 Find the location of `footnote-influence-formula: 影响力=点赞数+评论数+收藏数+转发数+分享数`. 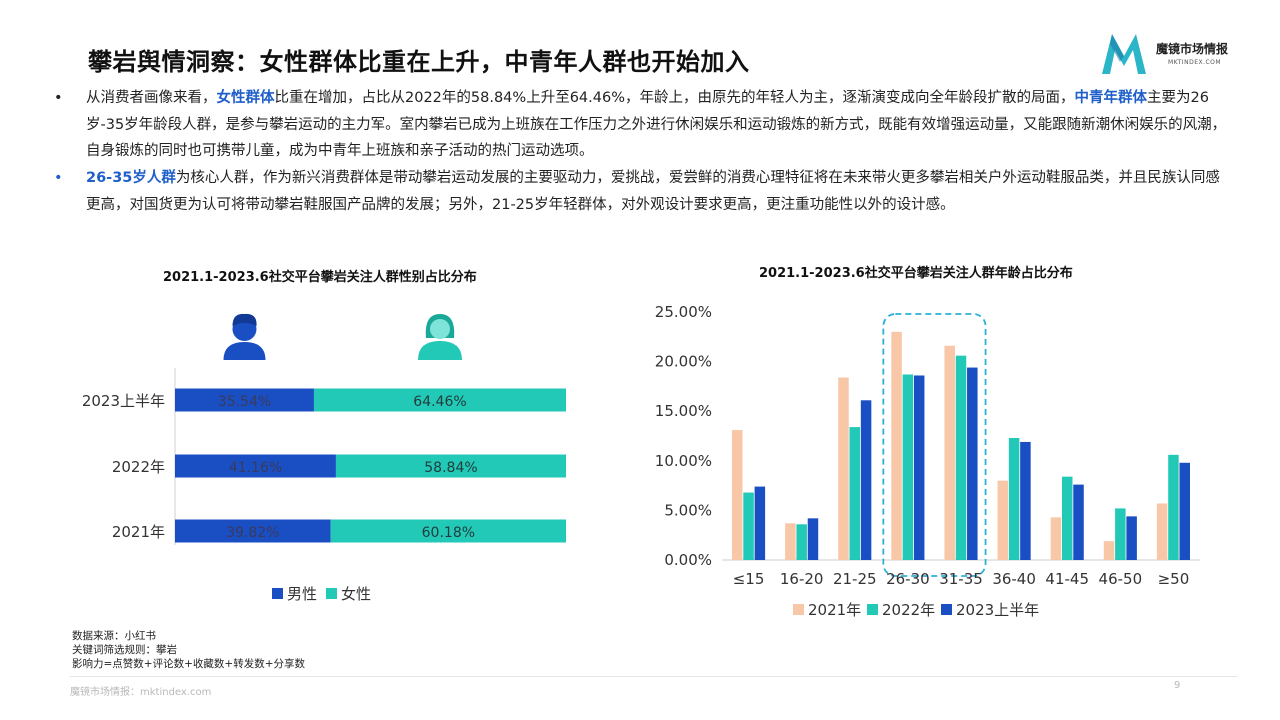

footnote-influence-formula: 影响力=点赞数+评论数+收藏数+转发数+分享数 is located at coordinates (188, 664).